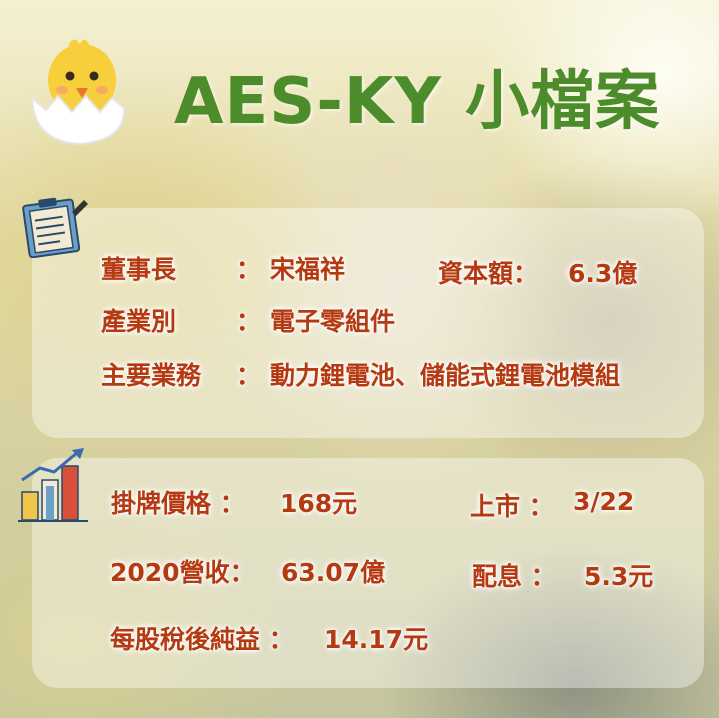  I want to click on chairman-colon: ：, so click(249, 269).